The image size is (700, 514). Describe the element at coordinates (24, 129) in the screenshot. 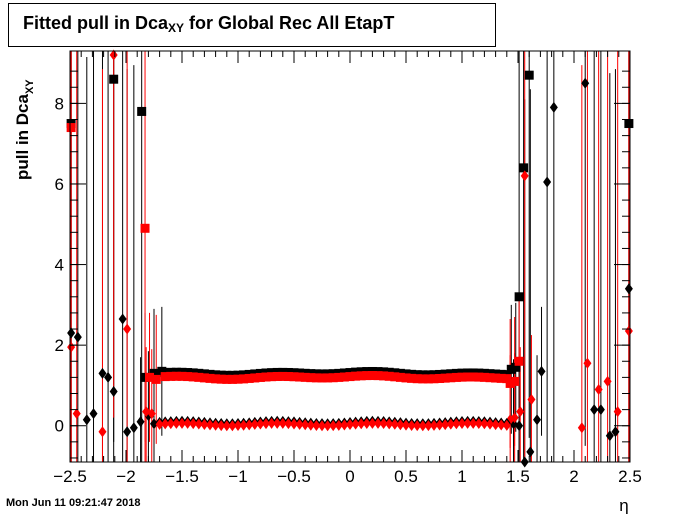

I see `y-axis-label: pull in DcaXY` at that location.